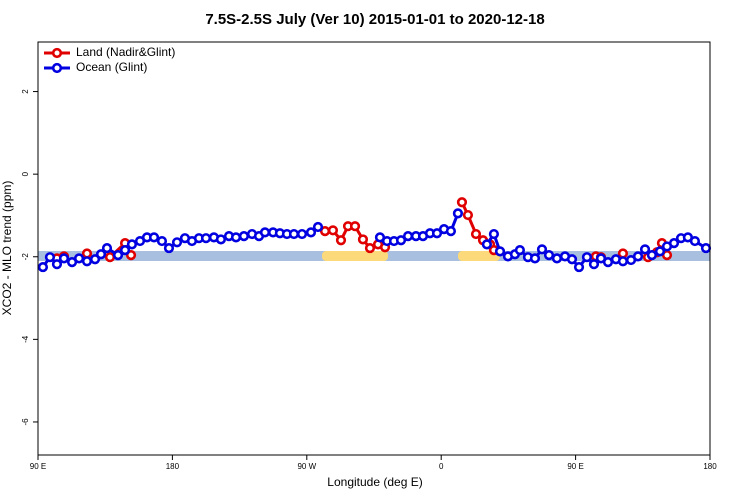 The width and height of the screenshot is (750, 500). Describe the element at coordinates (25, 91) in the screenshot. I see `y-tick-label: 2` at that location.